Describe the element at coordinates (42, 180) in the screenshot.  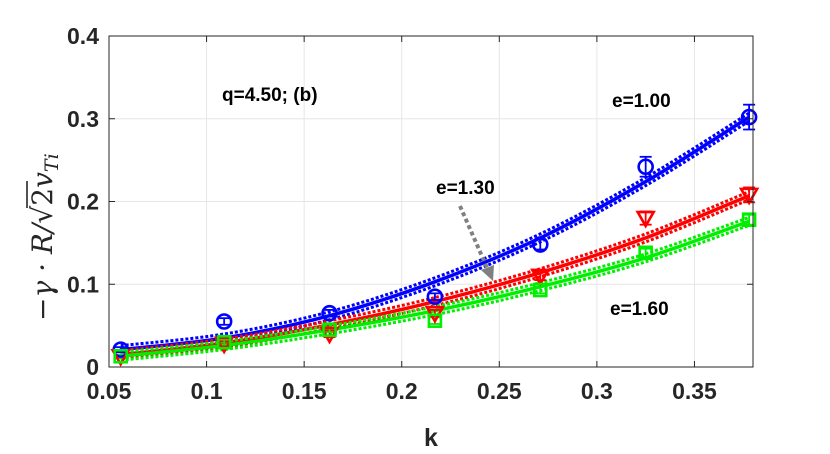
I see `y-label-v: v` at that location.